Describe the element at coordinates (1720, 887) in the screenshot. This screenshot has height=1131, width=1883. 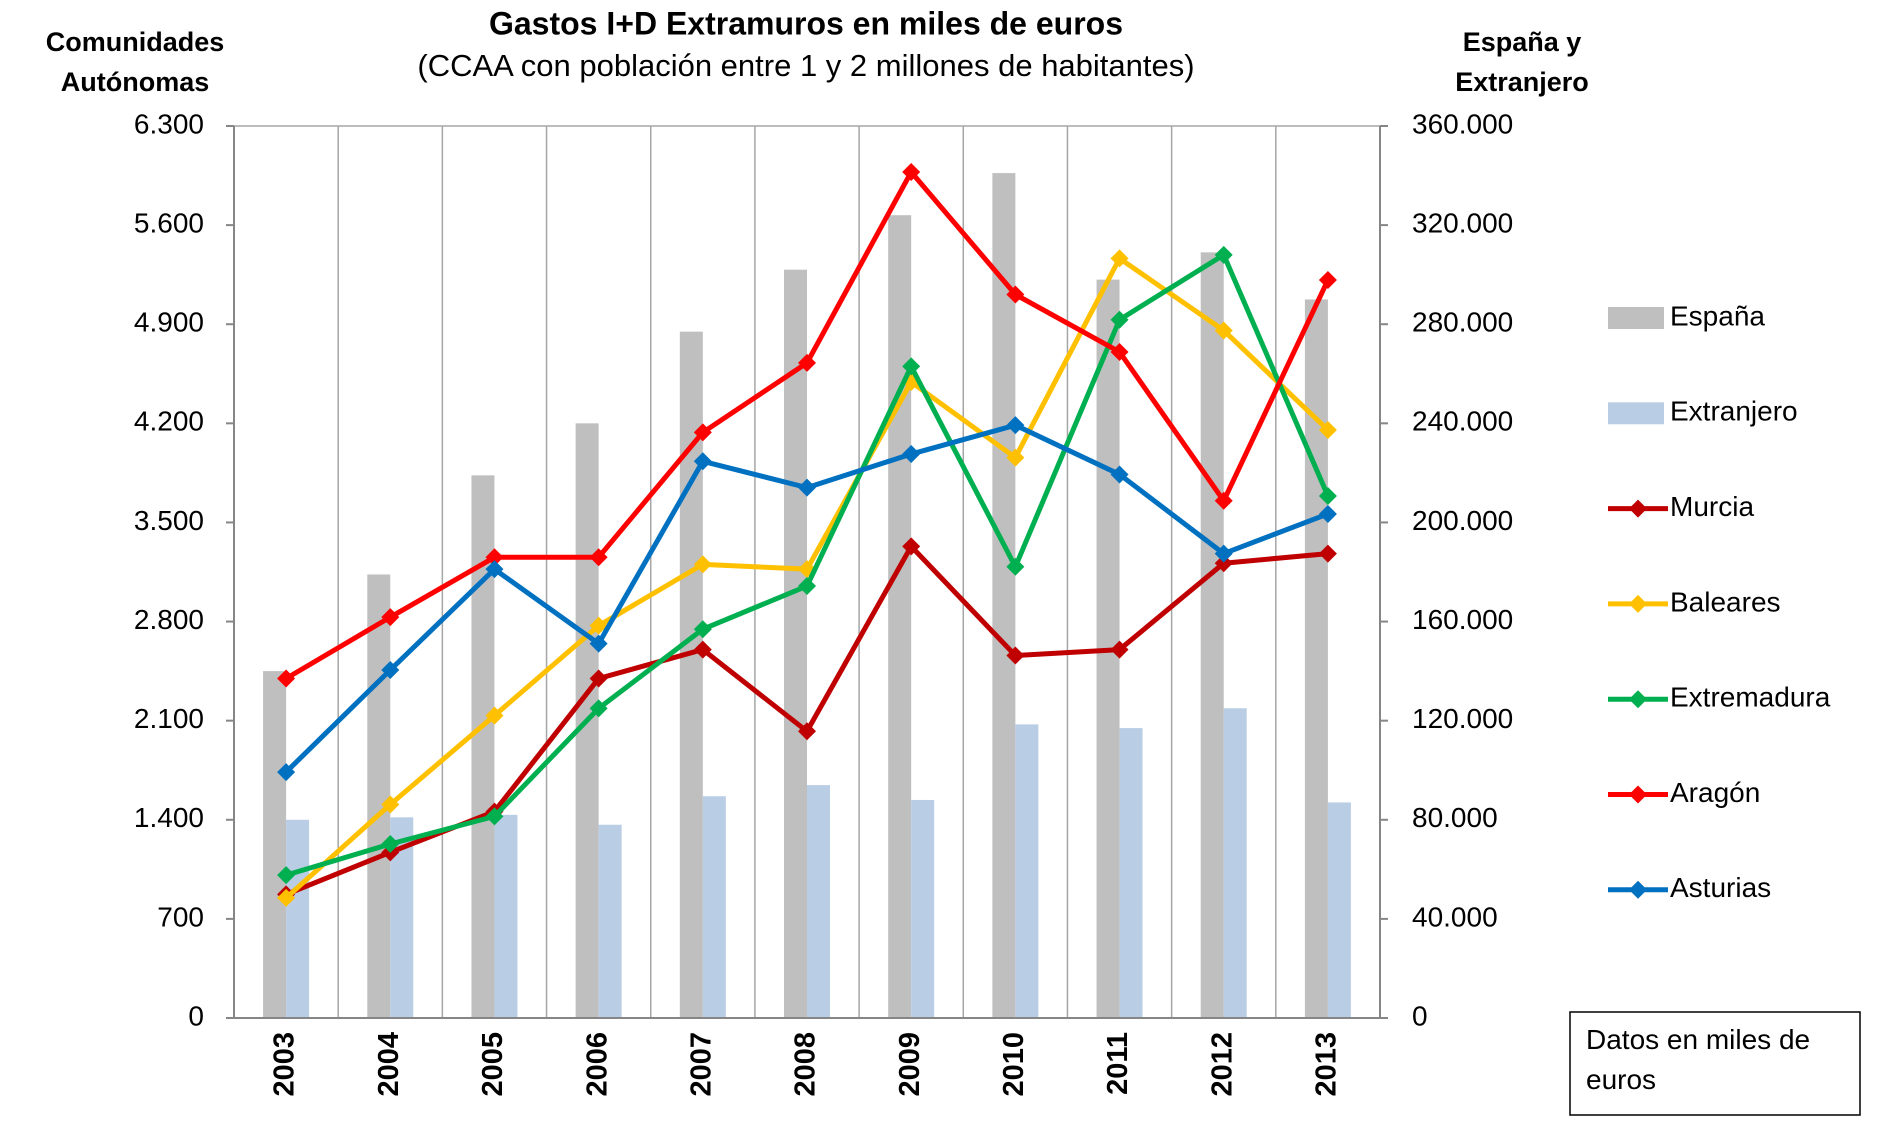
I see `legend-label: Asturias` at that location.